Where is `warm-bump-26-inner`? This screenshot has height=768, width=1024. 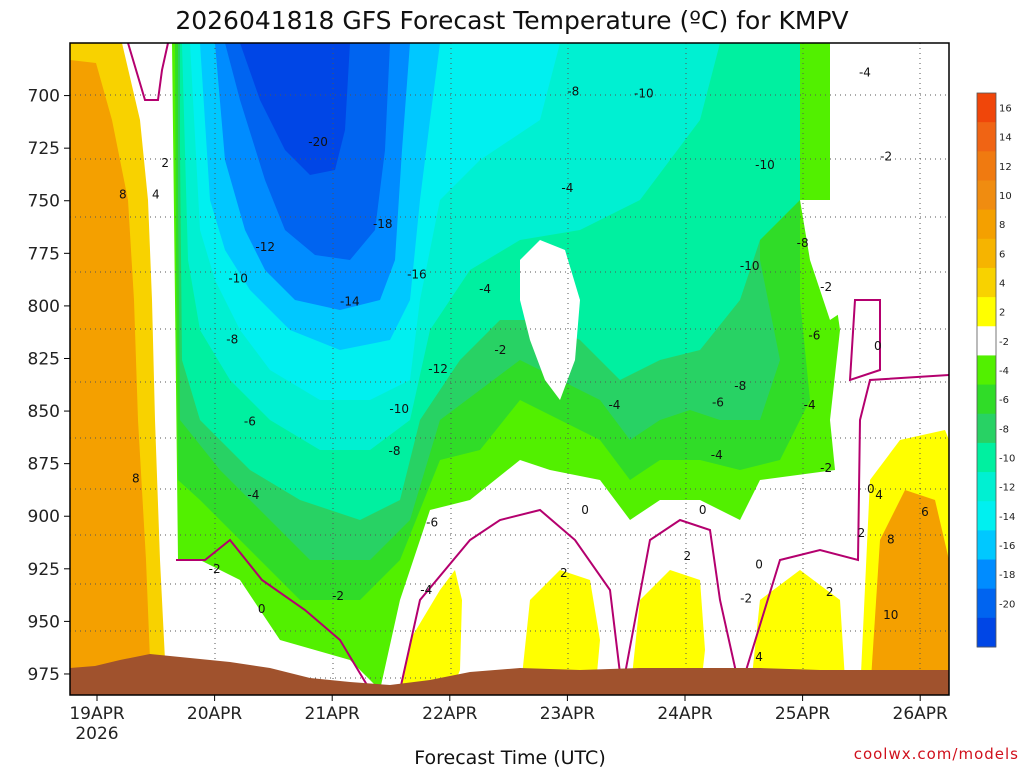 warm-bump-26-inner is located at coordinates (909, 592).